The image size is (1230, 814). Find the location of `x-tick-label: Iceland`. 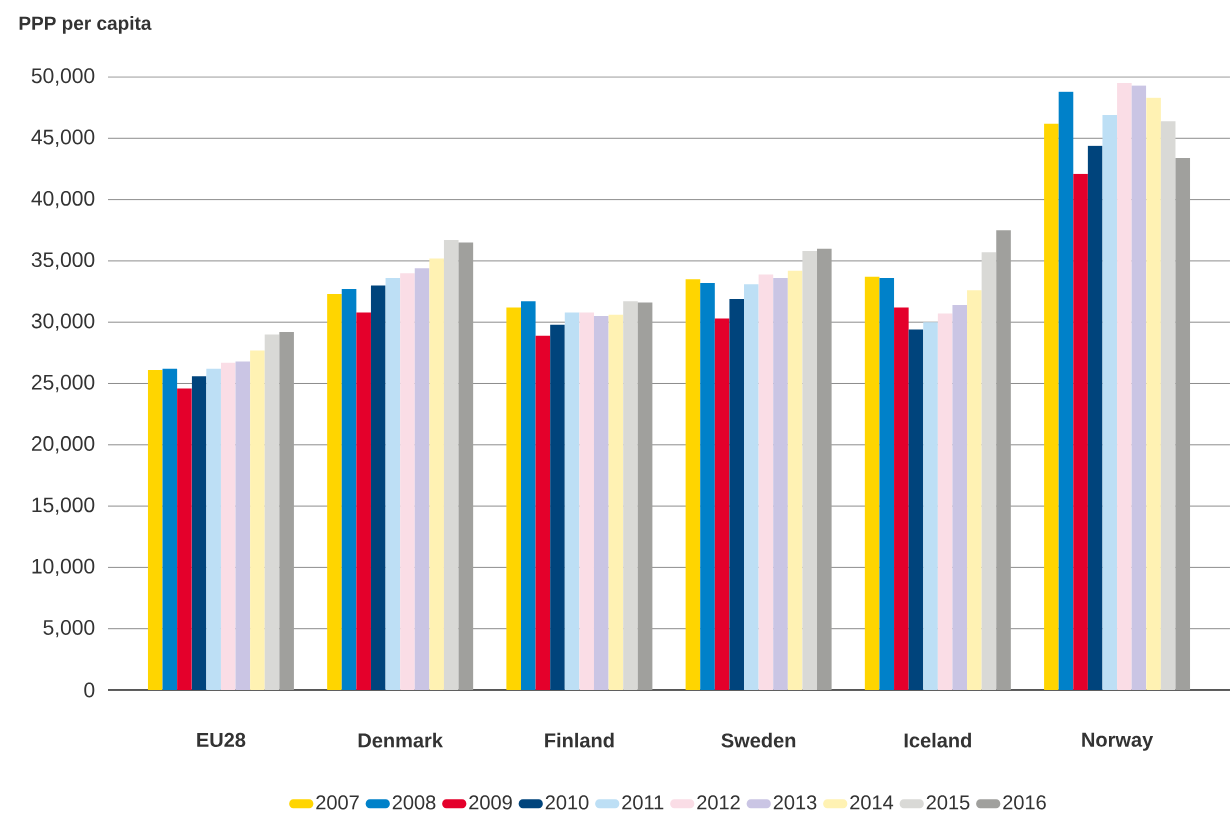

x-tick-label: Iceland is located at coordinates (937, 740).